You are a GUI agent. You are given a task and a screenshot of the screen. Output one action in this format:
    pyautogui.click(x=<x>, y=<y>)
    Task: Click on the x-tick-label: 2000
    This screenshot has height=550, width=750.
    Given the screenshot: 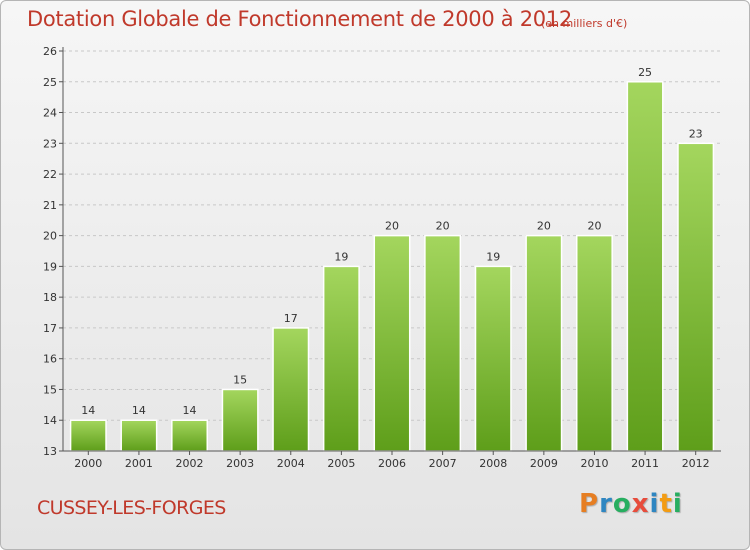 What is the action you would take?
    pyautogui.click(x=88, y=463)
    